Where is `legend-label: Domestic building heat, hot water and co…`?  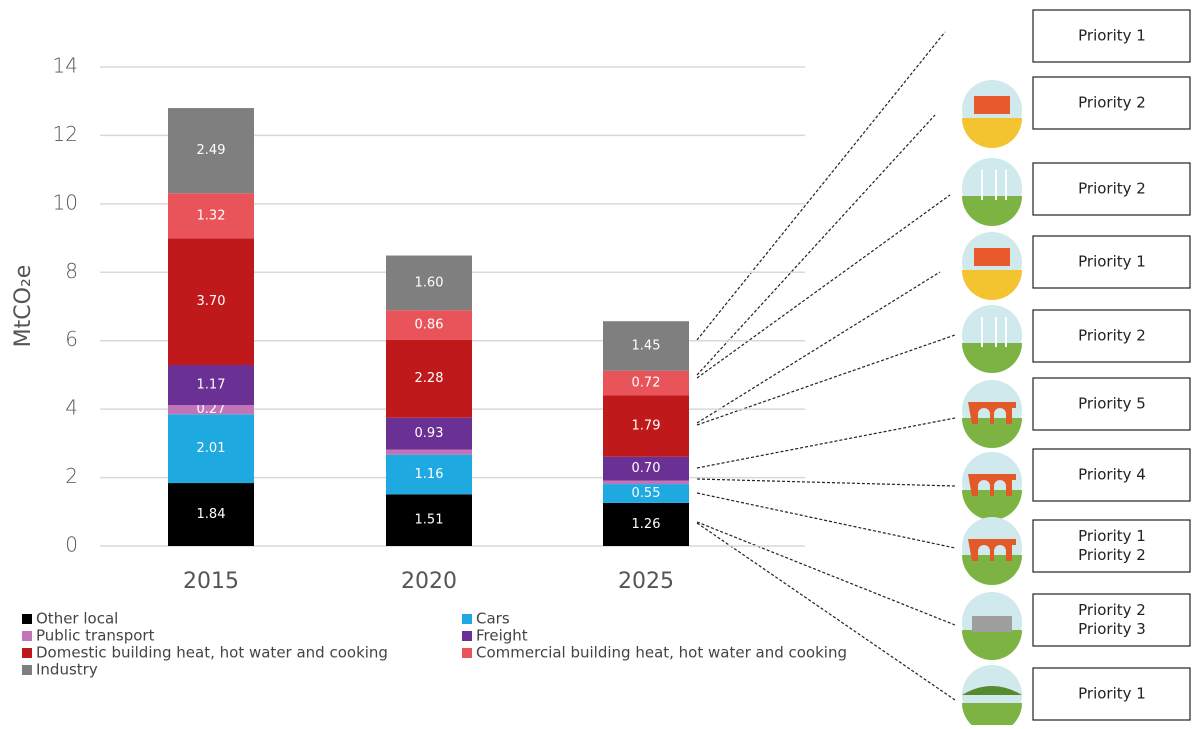 legend-label: Domestic building heat, hot water and co… is located at coordinates (212, 653).